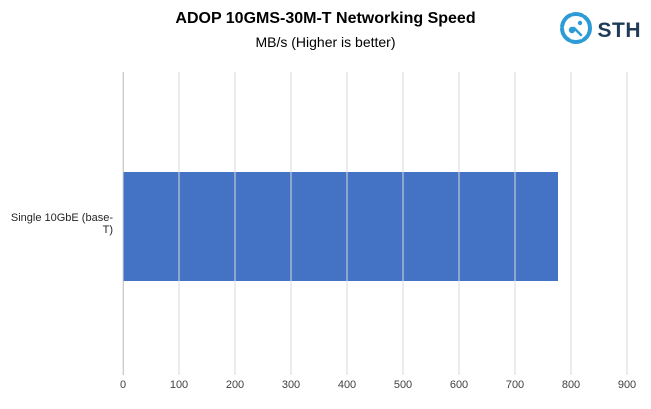 This screenshot has height=409, width=651. What do you see at coordinates (291, 385) in the screenshot?
I see `x-tick-label: 300` at bounding box center [291, 385].